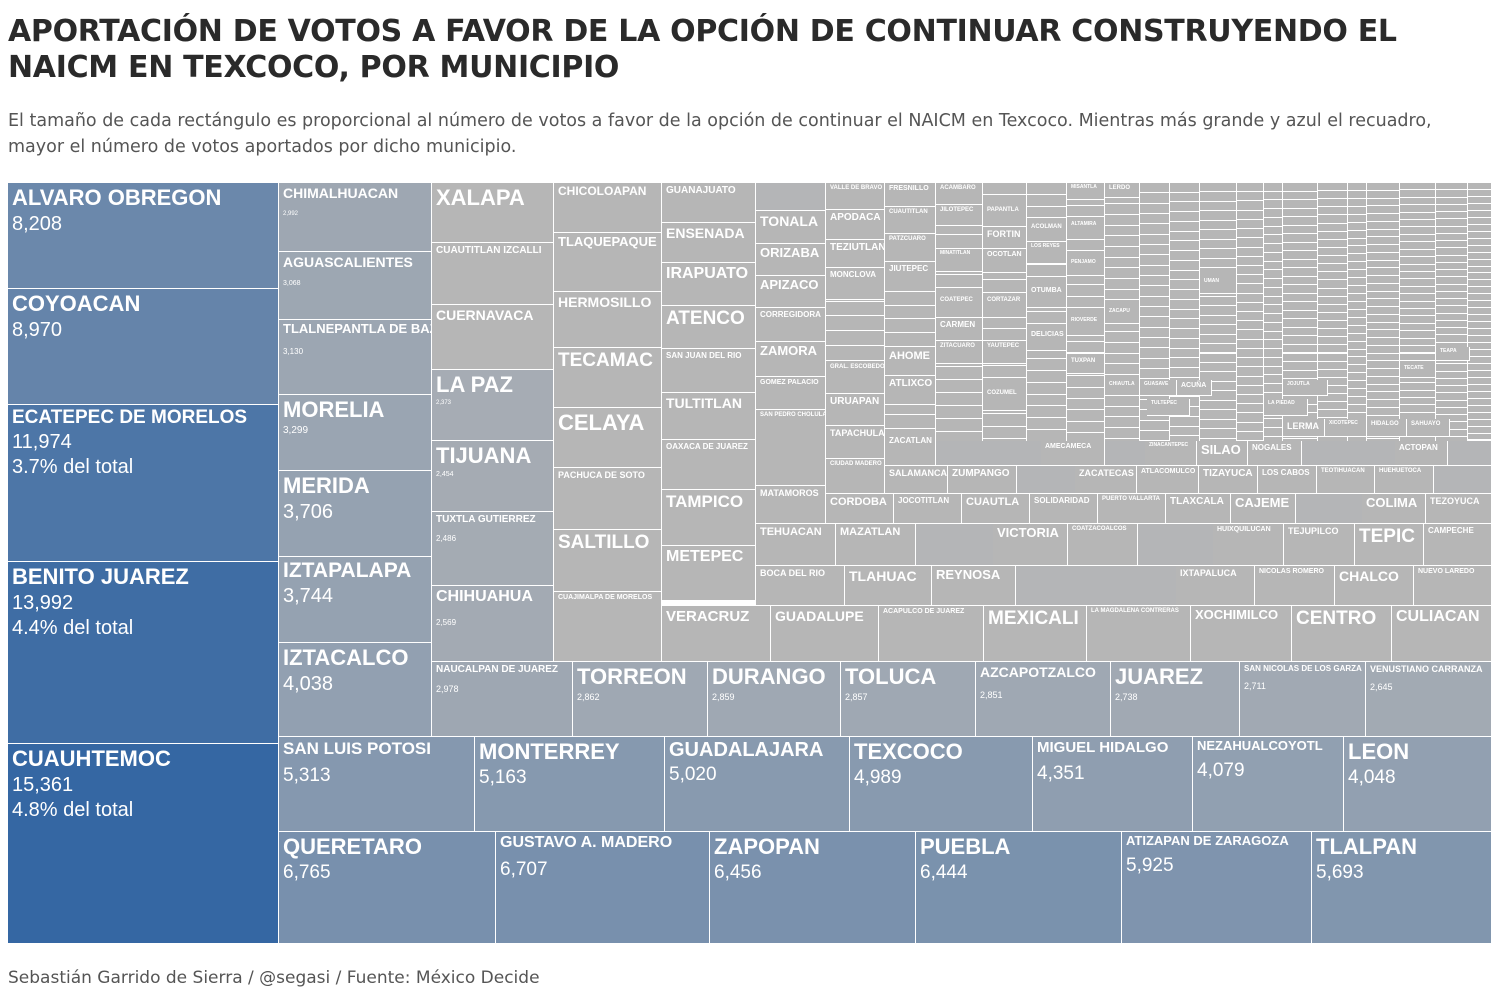  What do you see at coordinates (1228, 480) in the screenshot?
I see `treemap-cell-tizayuca: TIZAYUCA` at bounding box center [1228, 480].